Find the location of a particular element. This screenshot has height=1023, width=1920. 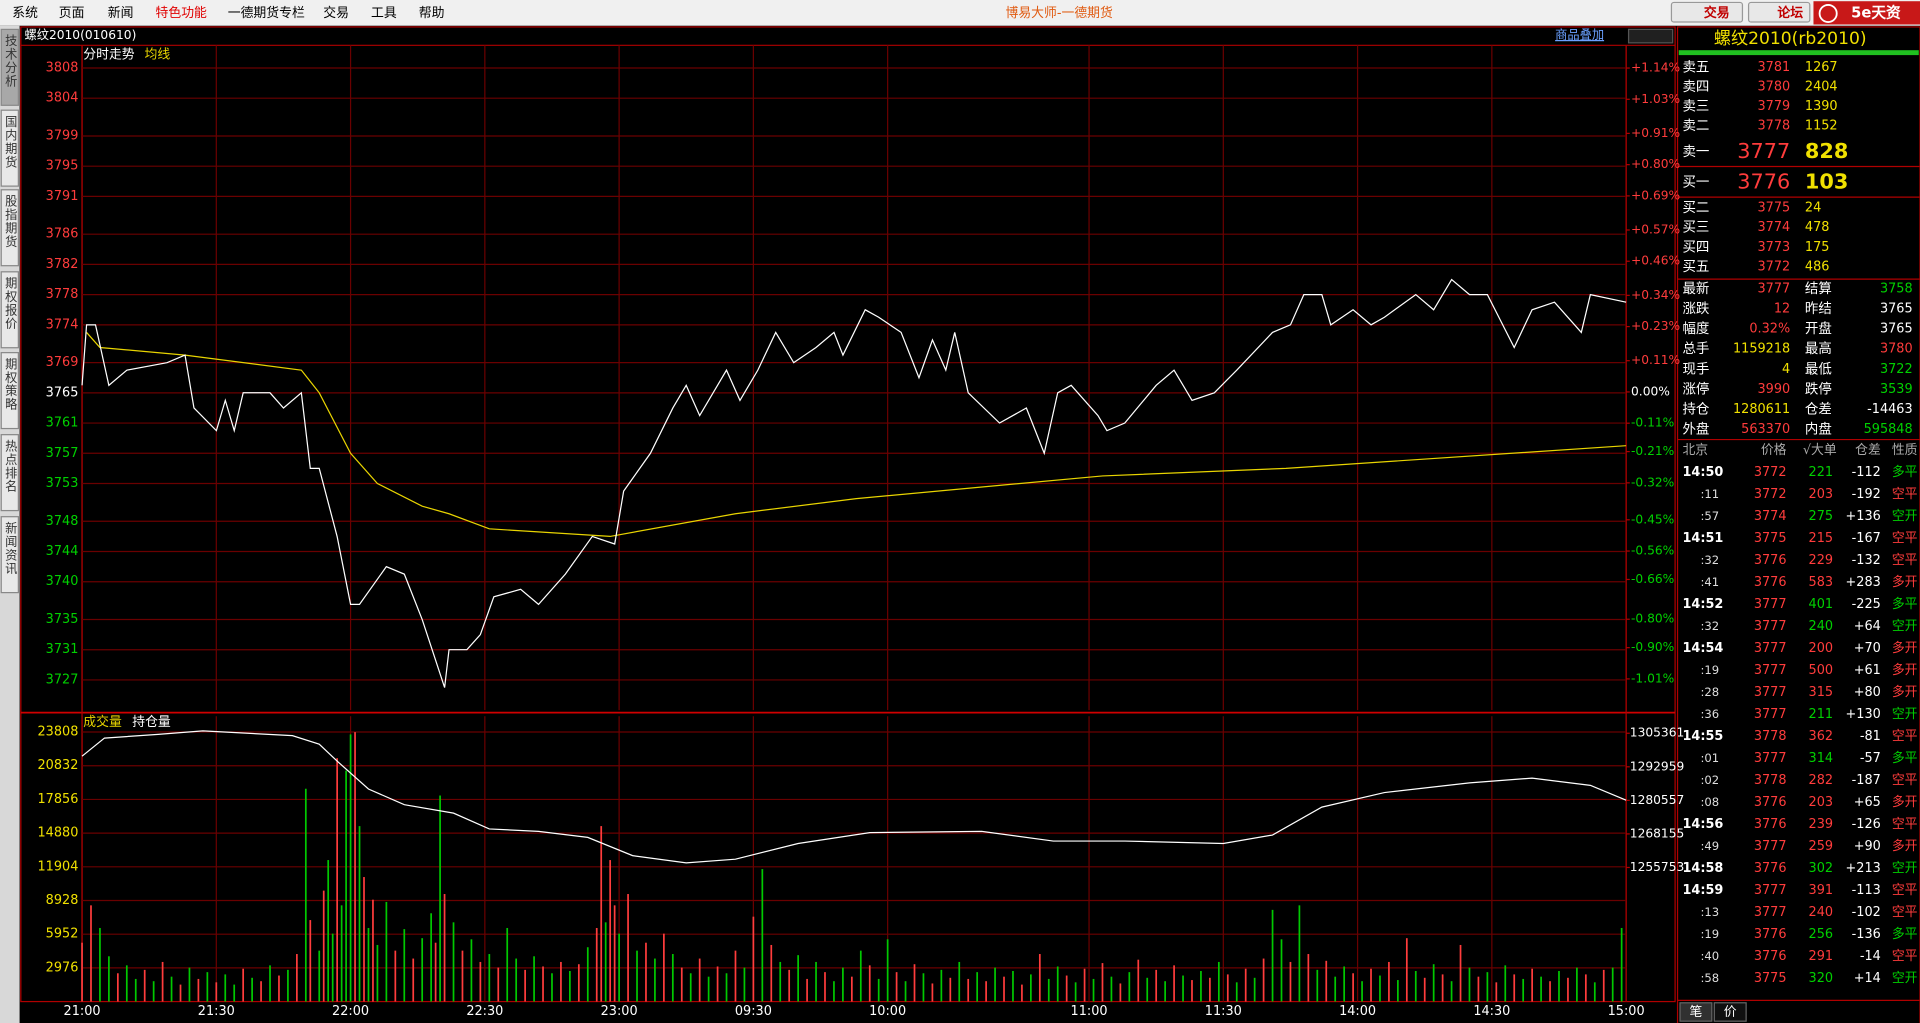

tick-oi-change: -187 is located at coordinates (1866, 780).